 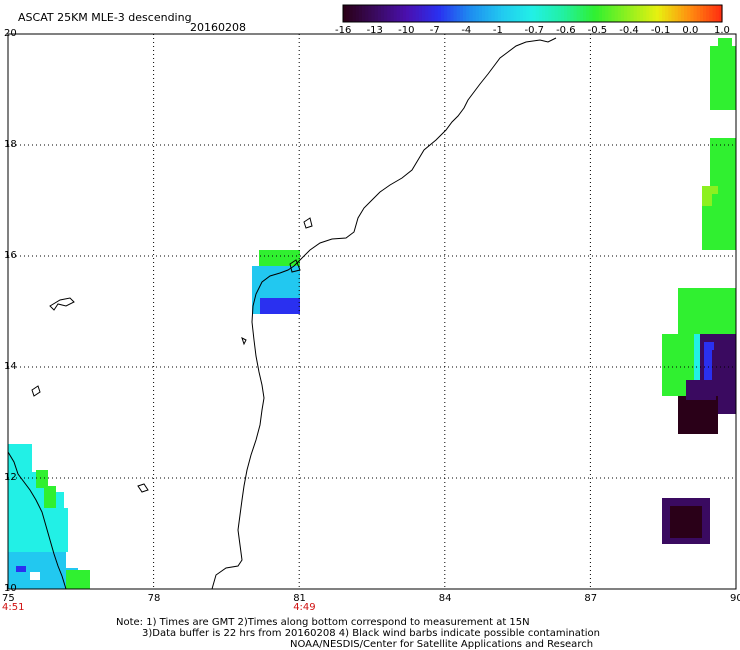 What do you see at coordinates (10, 144) in the screenshot?
I see `latitude-label: 18` at bounding box center [10, 144].